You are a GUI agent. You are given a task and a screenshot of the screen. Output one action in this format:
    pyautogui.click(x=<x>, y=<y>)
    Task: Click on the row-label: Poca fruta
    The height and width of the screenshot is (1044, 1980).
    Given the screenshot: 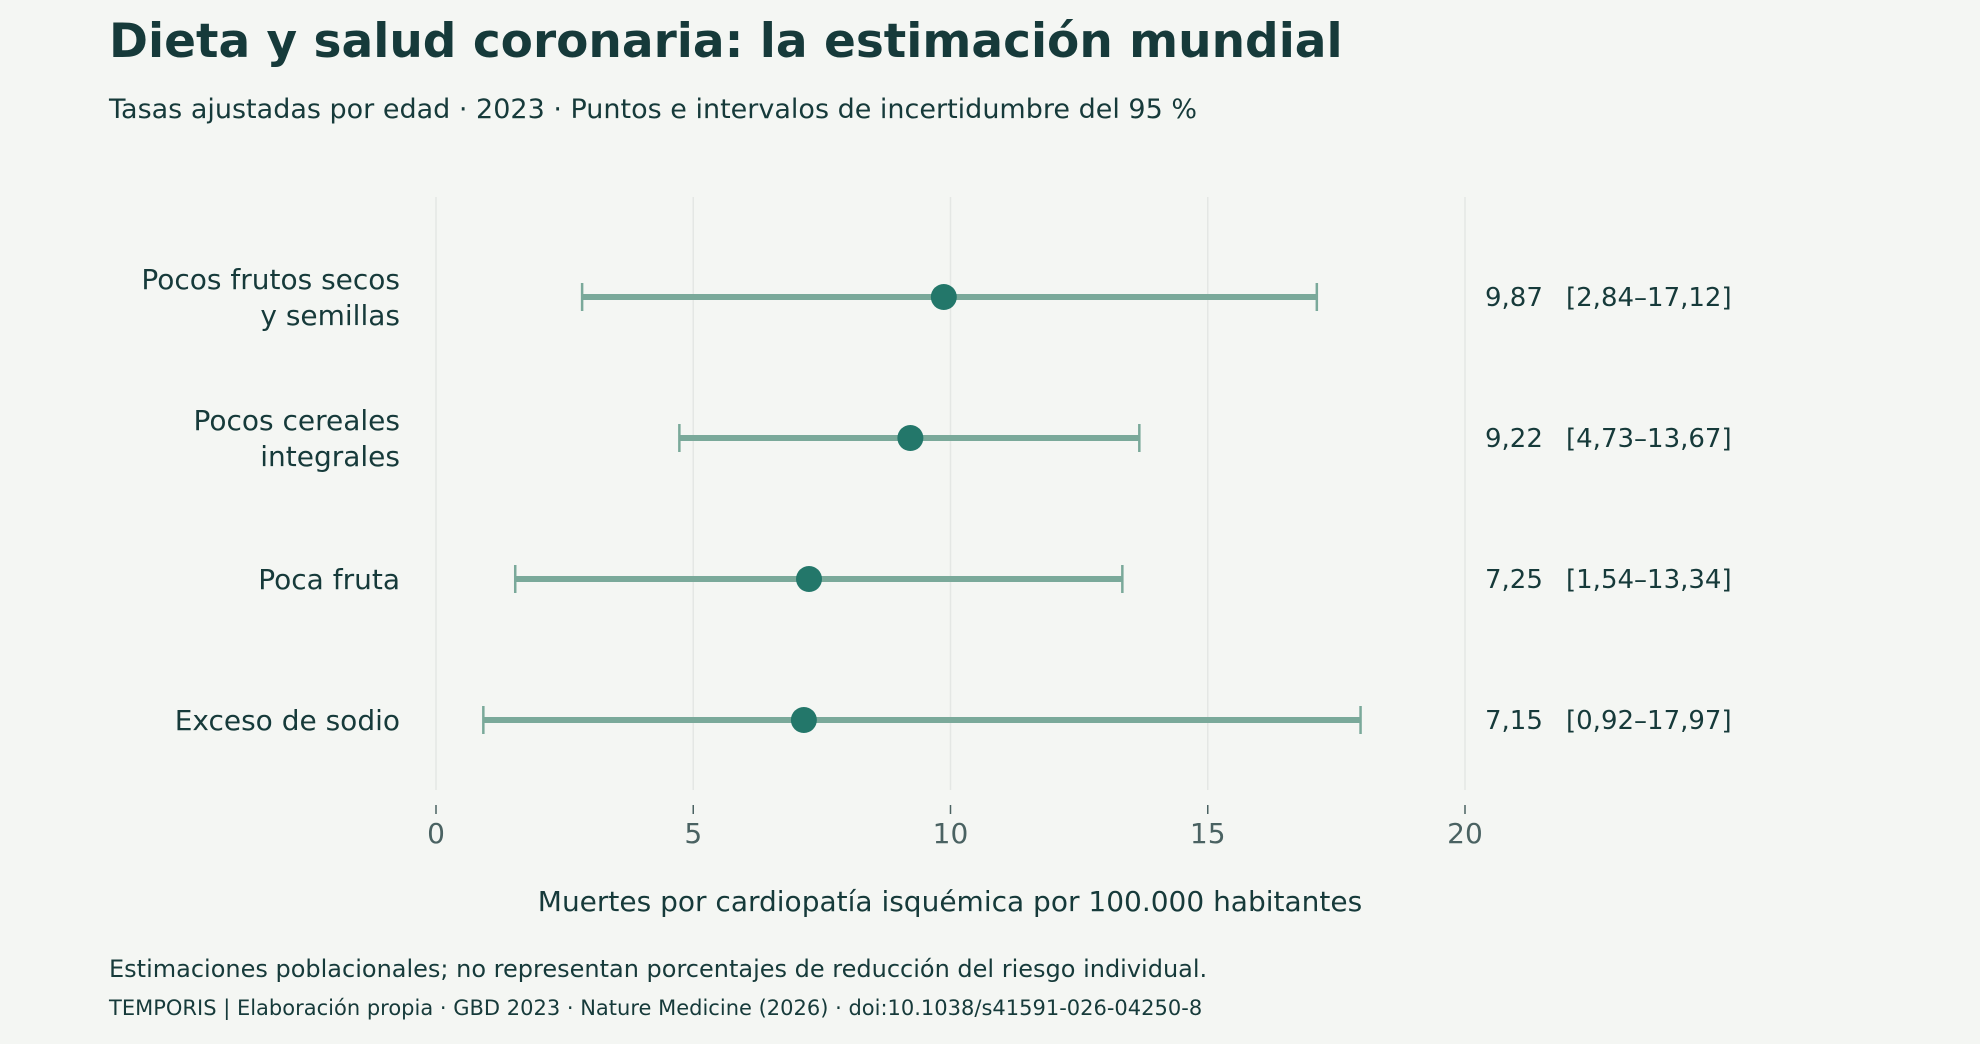 What is the action you would take?
    pyautogui.click(x=329, y=579)
    